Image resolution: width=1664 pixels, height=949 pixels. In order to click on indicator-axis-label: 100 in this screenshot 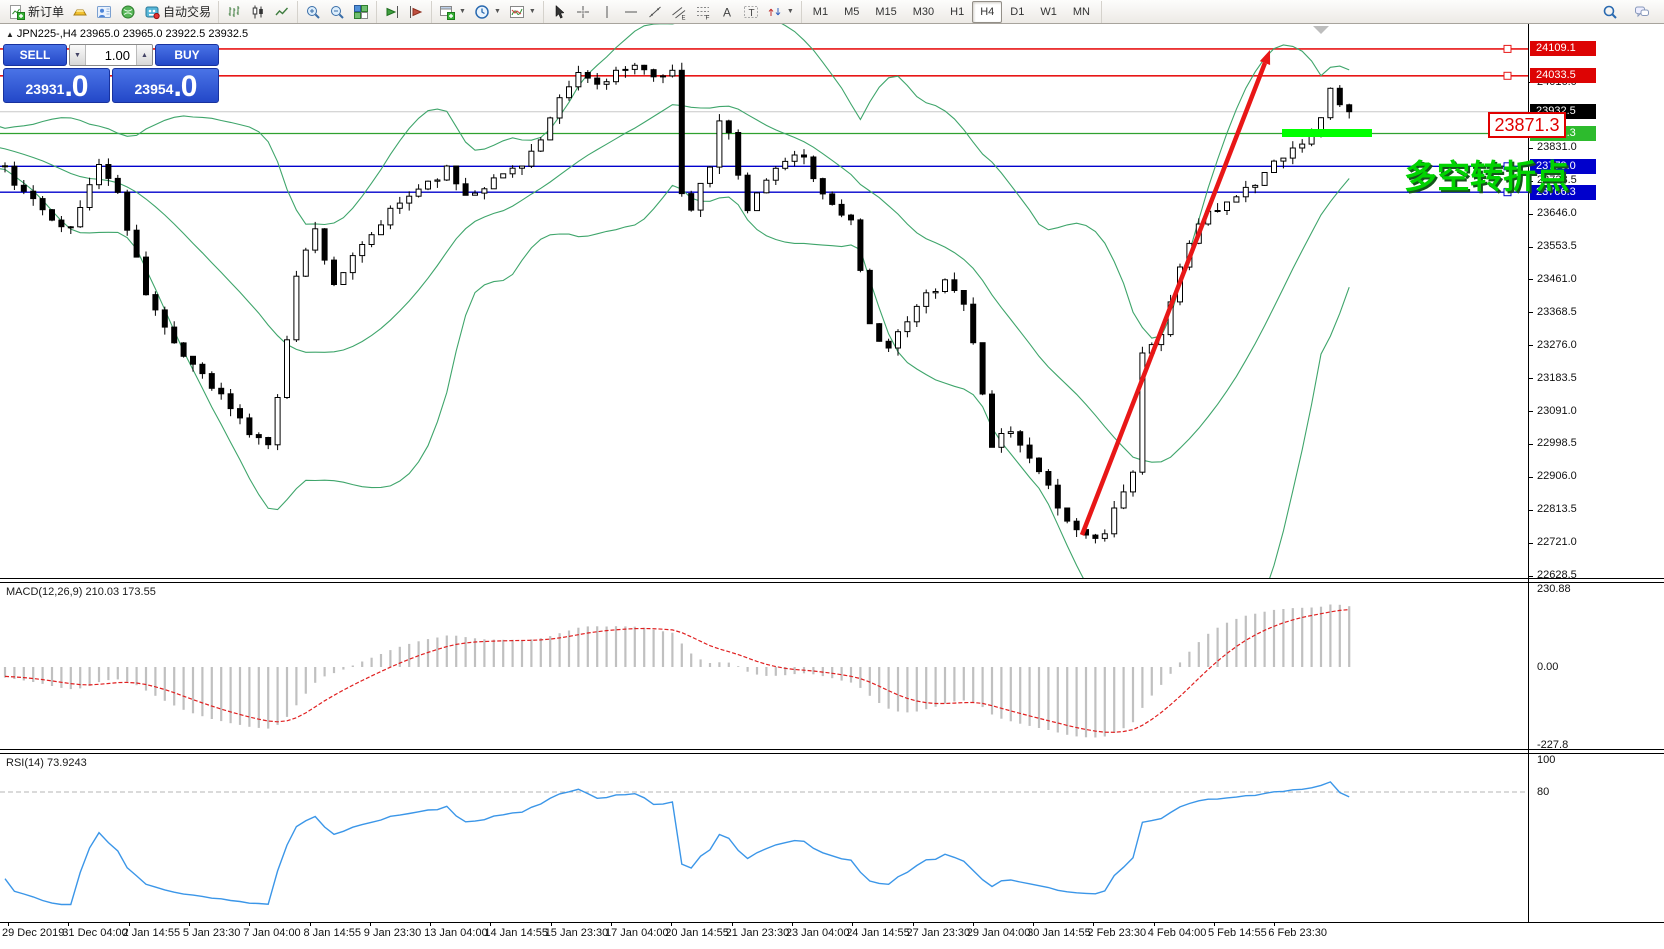, I will do `click(1546, 759)`.